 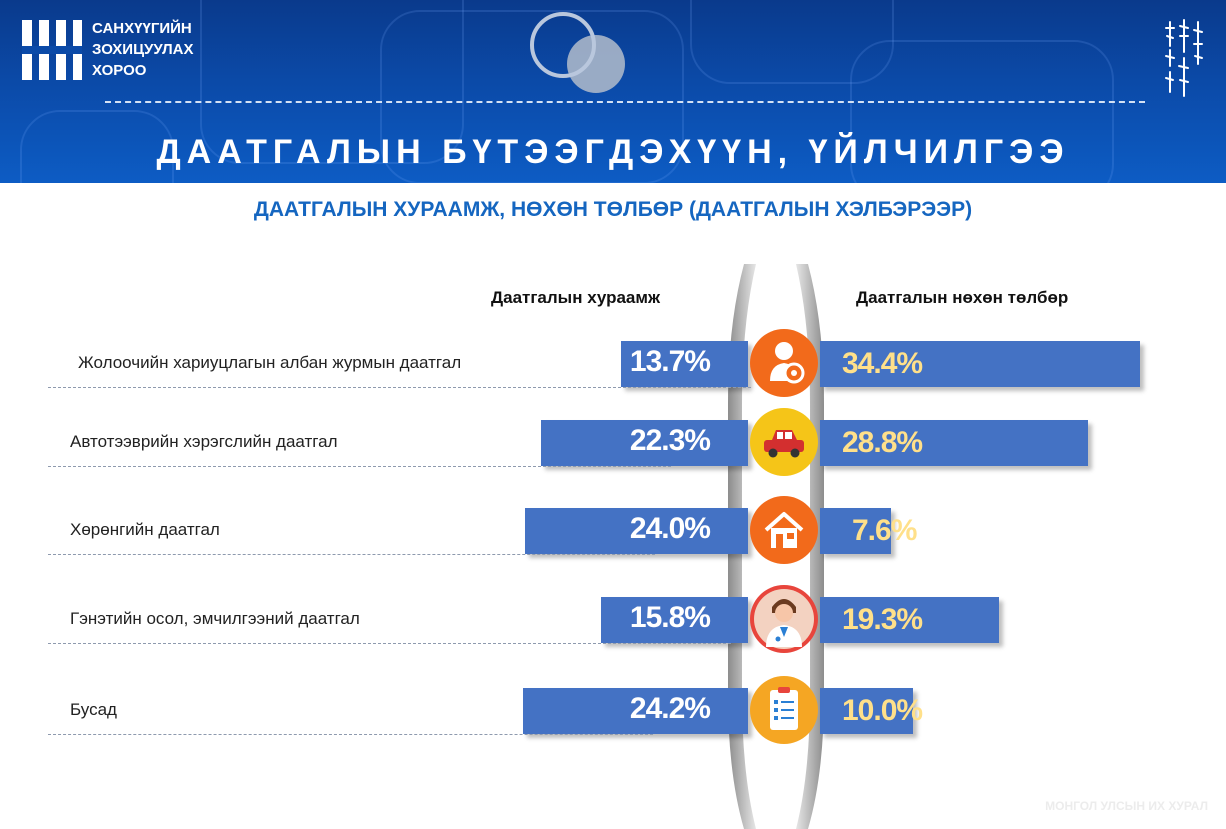 What do you see at coordinates (215, 618) in the screenshot?
I see `category-label: Гэнэтийн осол, эмчилгээний даатгал` at bounding box center [215, 618].